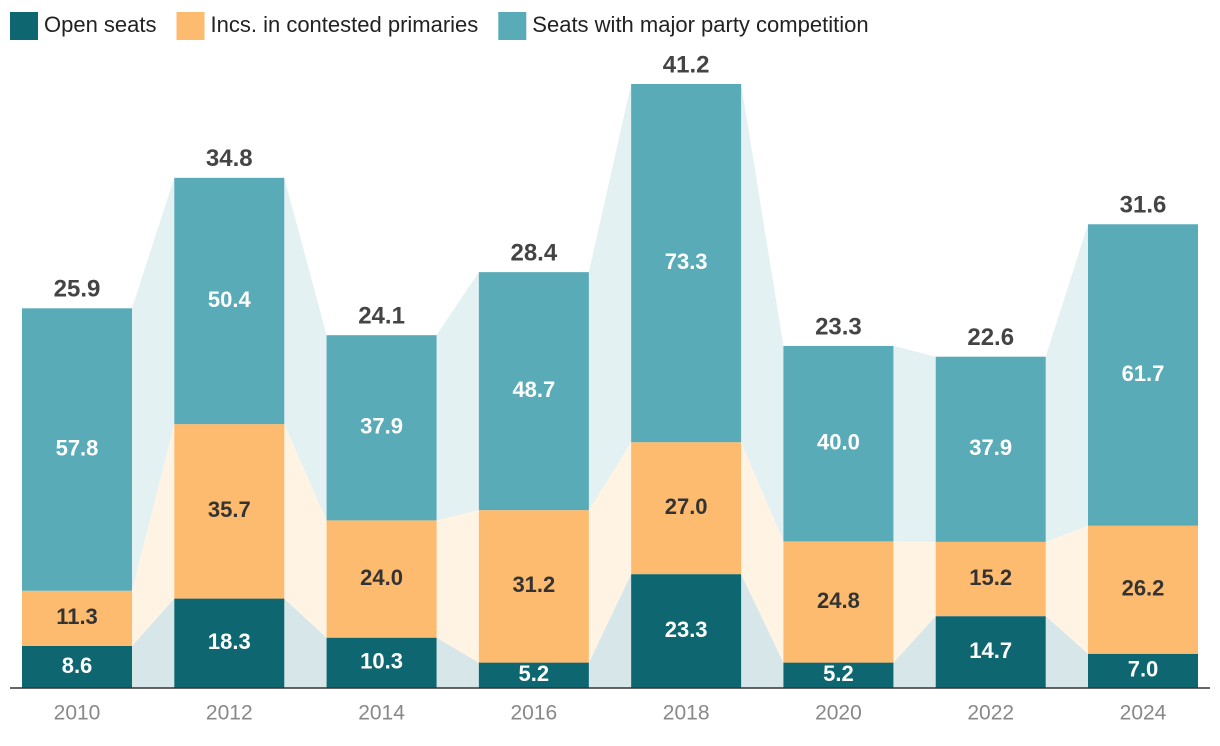 This screenshot has width=1220, height=746. I want to click on segment-label: 7.0, so click(1143, 669).